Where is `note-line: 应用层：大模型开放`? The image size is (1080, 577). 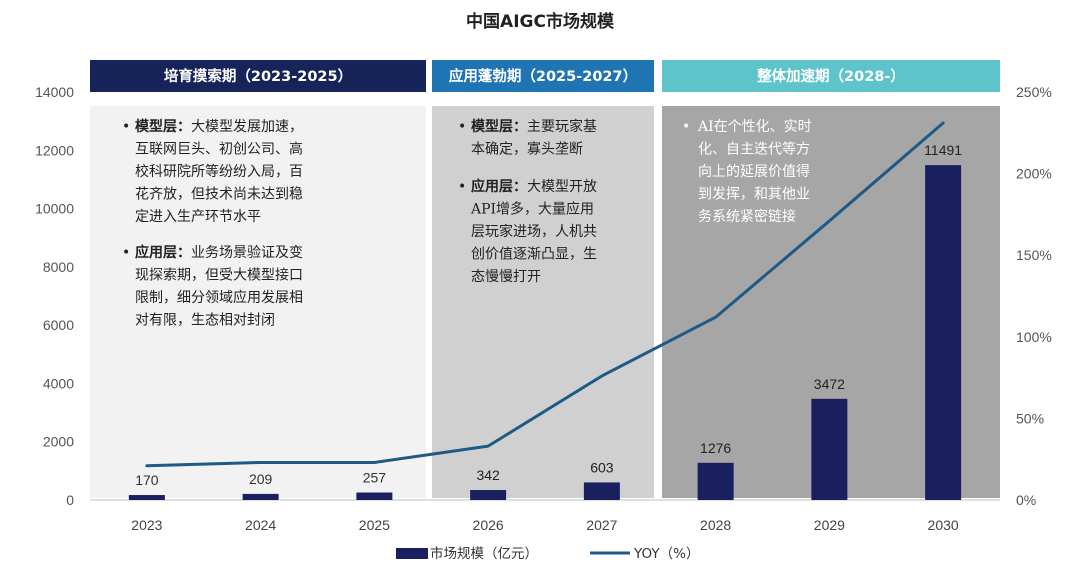
note-line: 应用层：大模型开放 is located at coordinates (534, 186).